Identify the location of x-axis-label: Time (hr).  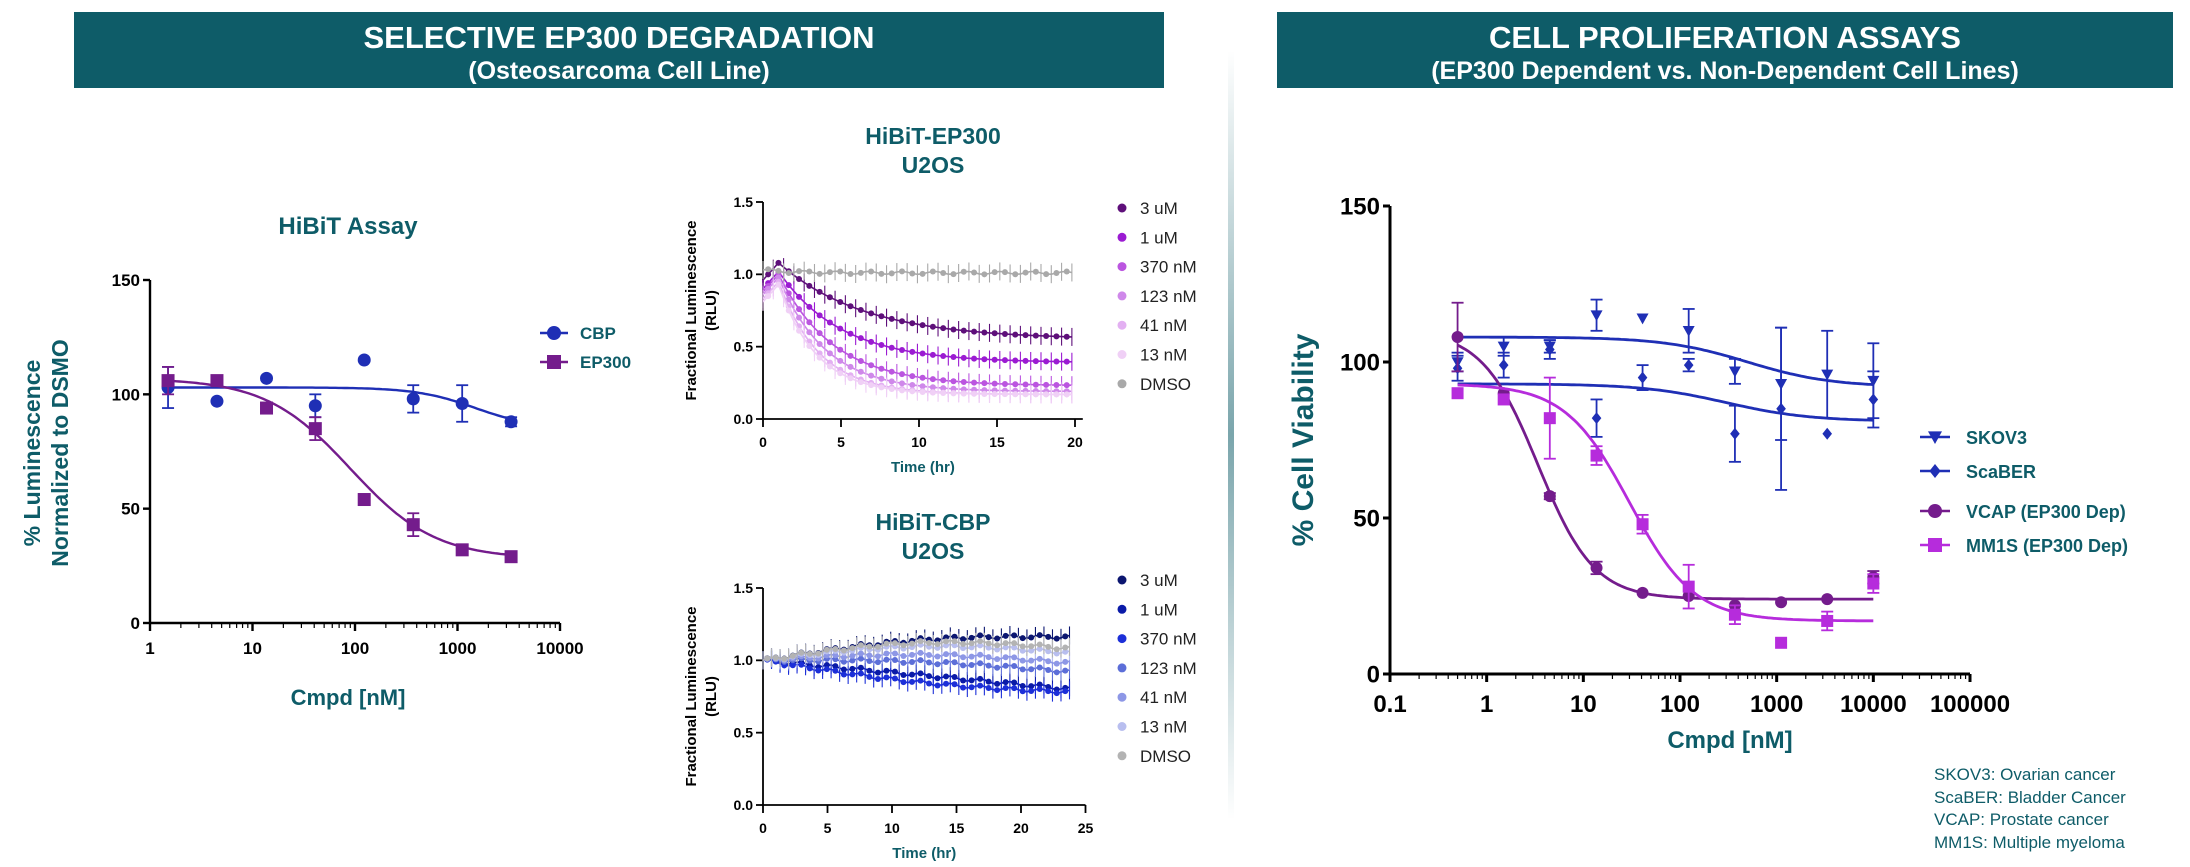
(923, 467).